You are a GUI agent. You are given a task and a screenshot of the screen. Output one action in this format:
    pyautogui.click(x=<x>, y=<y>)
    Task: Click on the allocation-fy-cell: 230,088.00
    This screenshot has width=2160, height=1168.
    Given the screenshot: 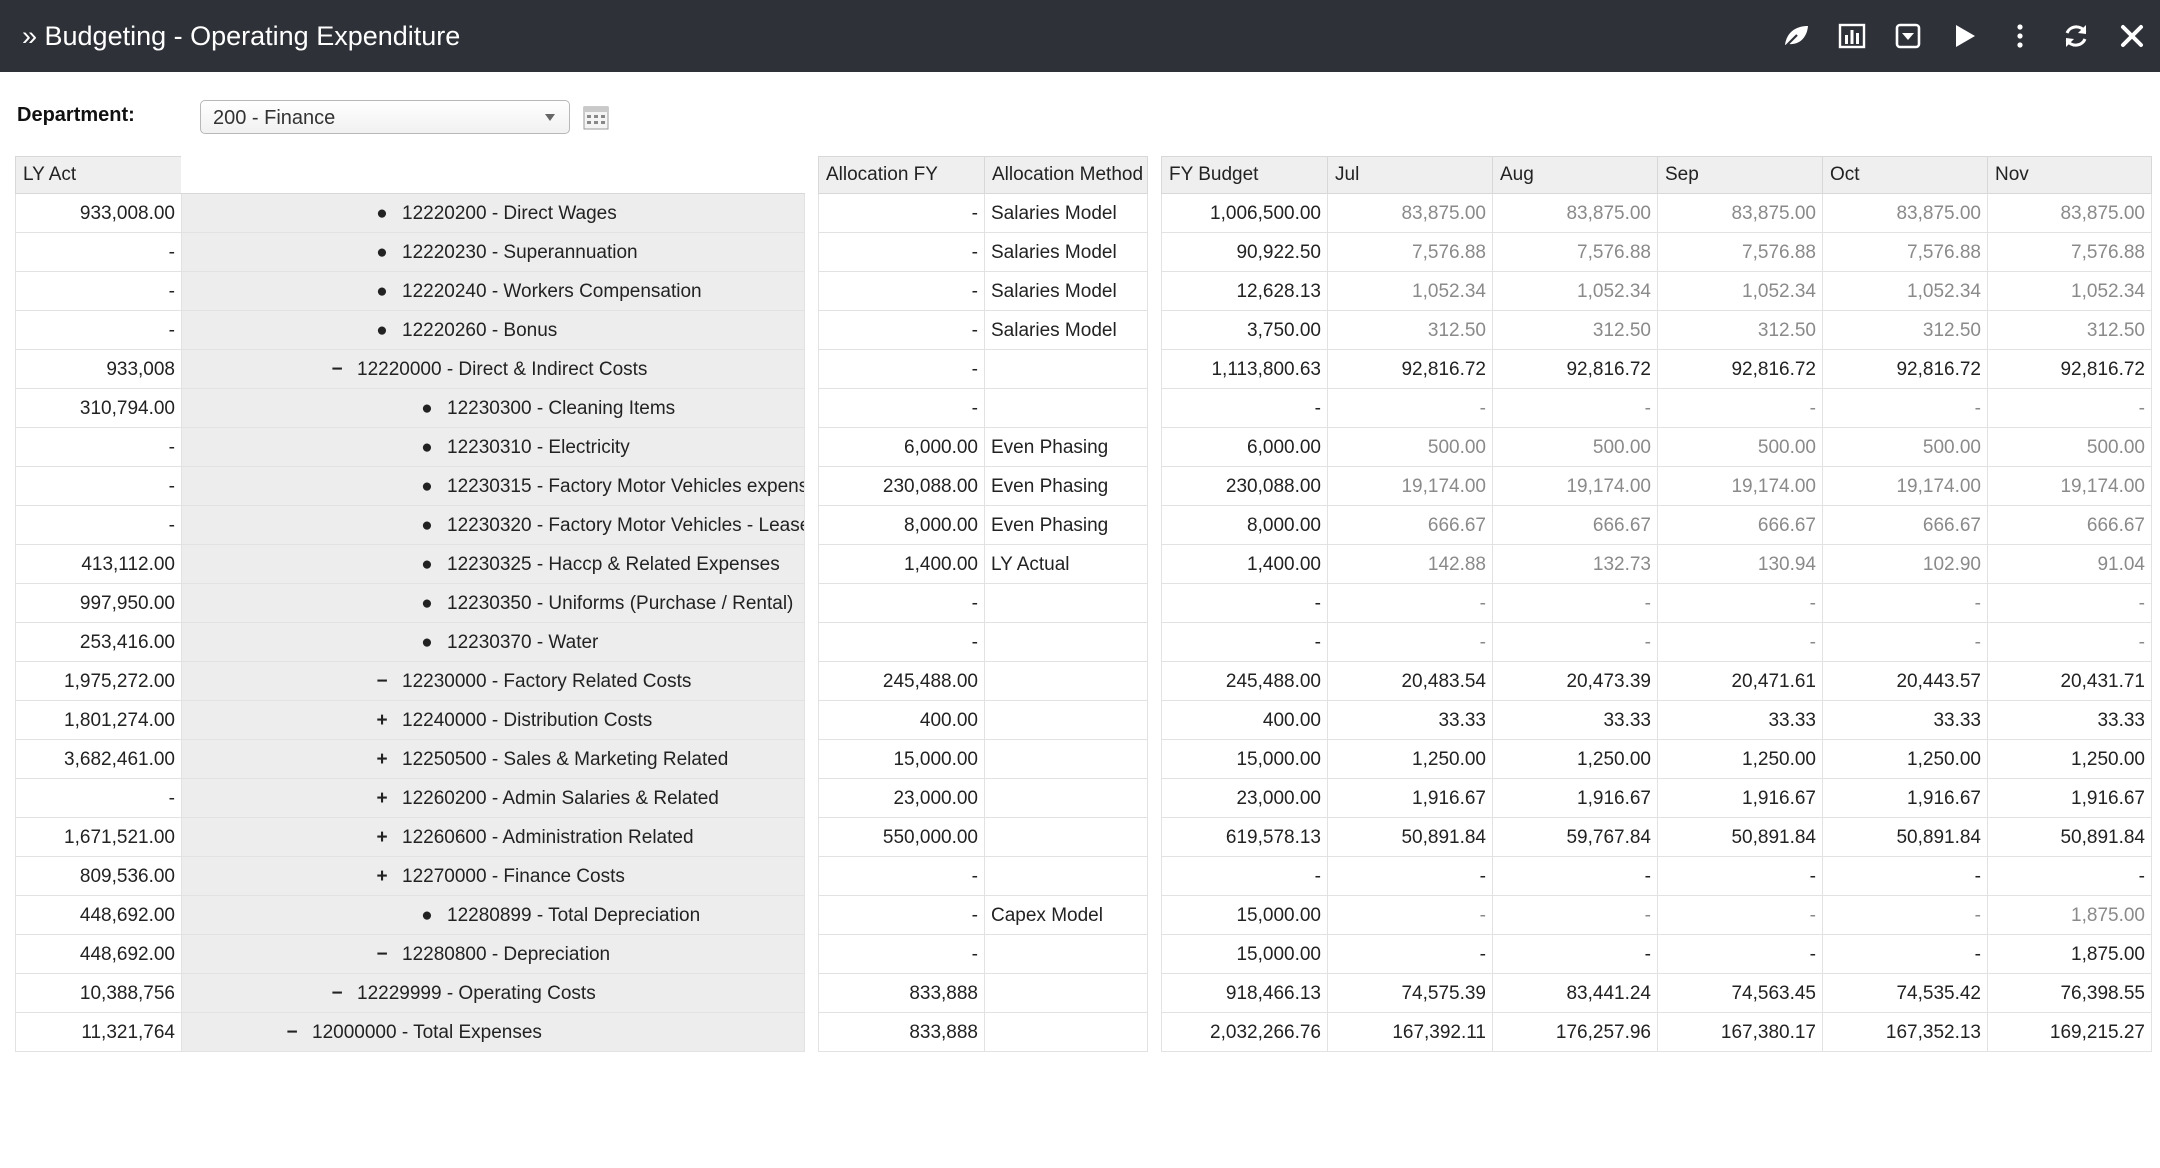 What is the action you would take?
    pyautogui.click(x=901, y=486)
    